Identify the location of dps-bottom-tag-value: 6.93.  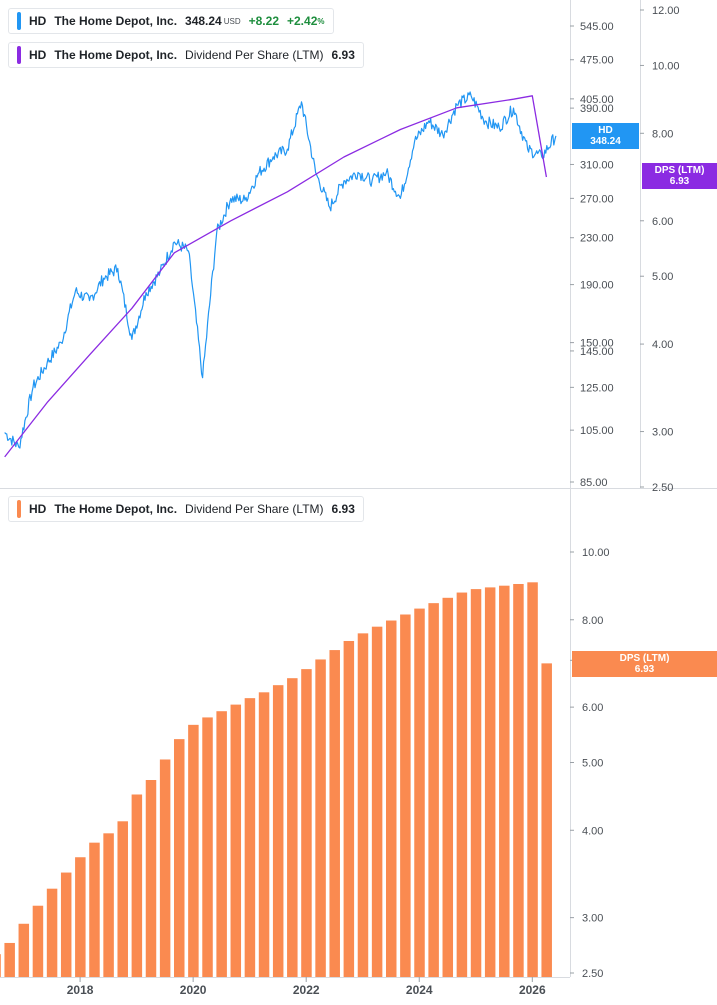
(644, 669).